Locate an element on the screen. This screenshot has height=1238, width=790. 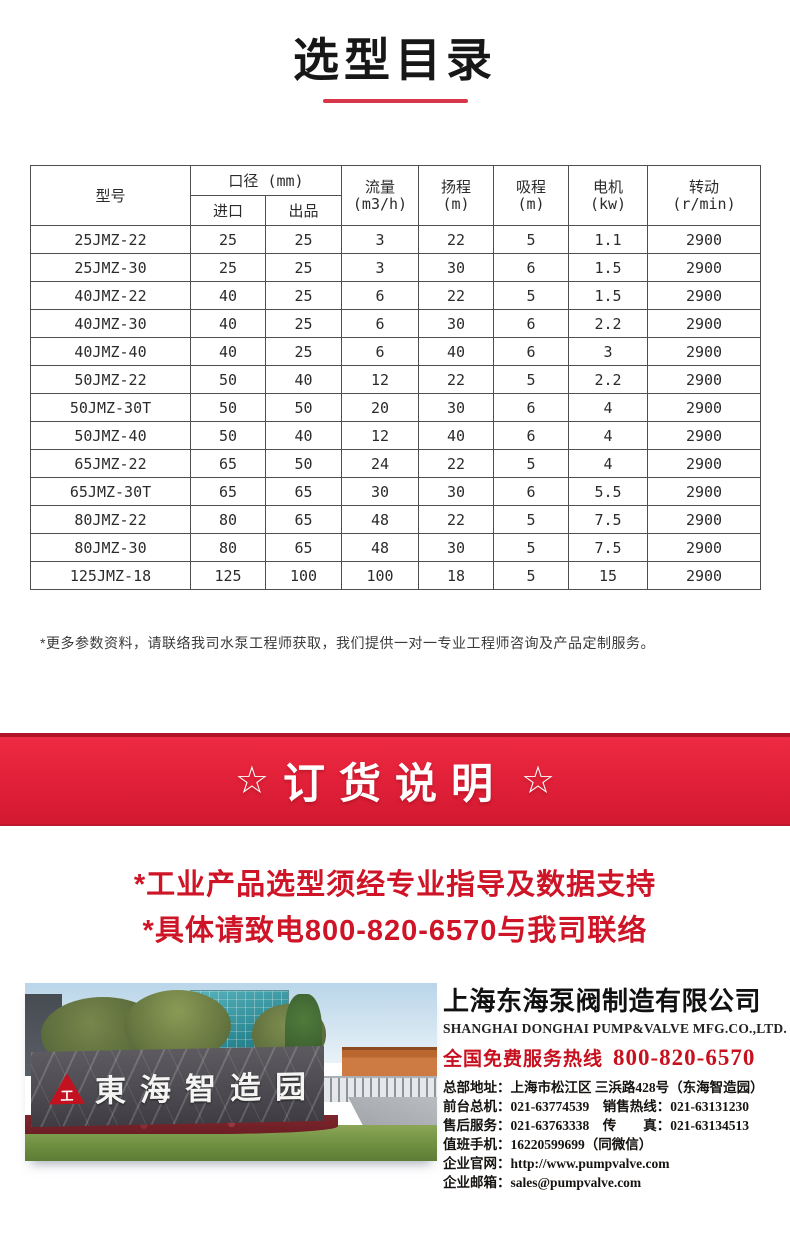
header-head: 扬程 (m) is located at coordinates (456, 195).